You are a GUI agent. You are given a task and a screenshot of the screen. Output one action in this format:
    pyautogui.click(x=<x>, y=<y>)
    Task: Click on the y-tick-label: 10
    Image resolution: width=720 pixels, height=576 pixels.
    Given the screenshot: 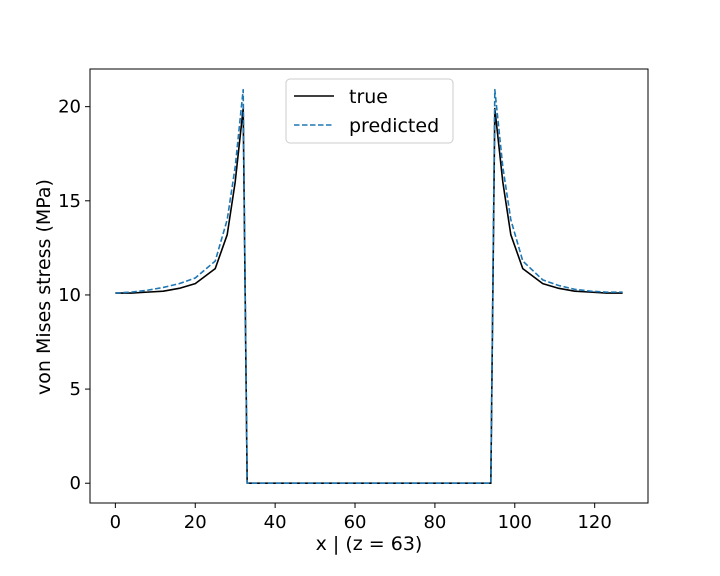 What is the action you would take?
    pyautogui.click(x=69, y=295)
    